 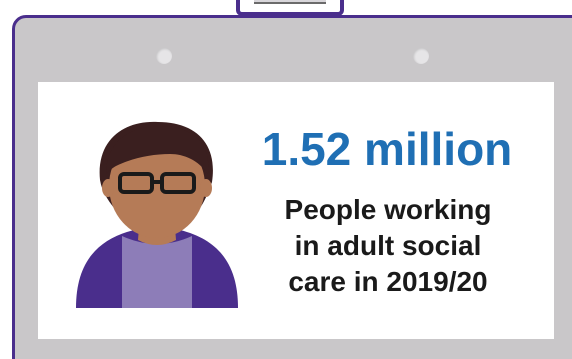 I want to click on person-with-glasses-icon, so click(x=157, y=214).